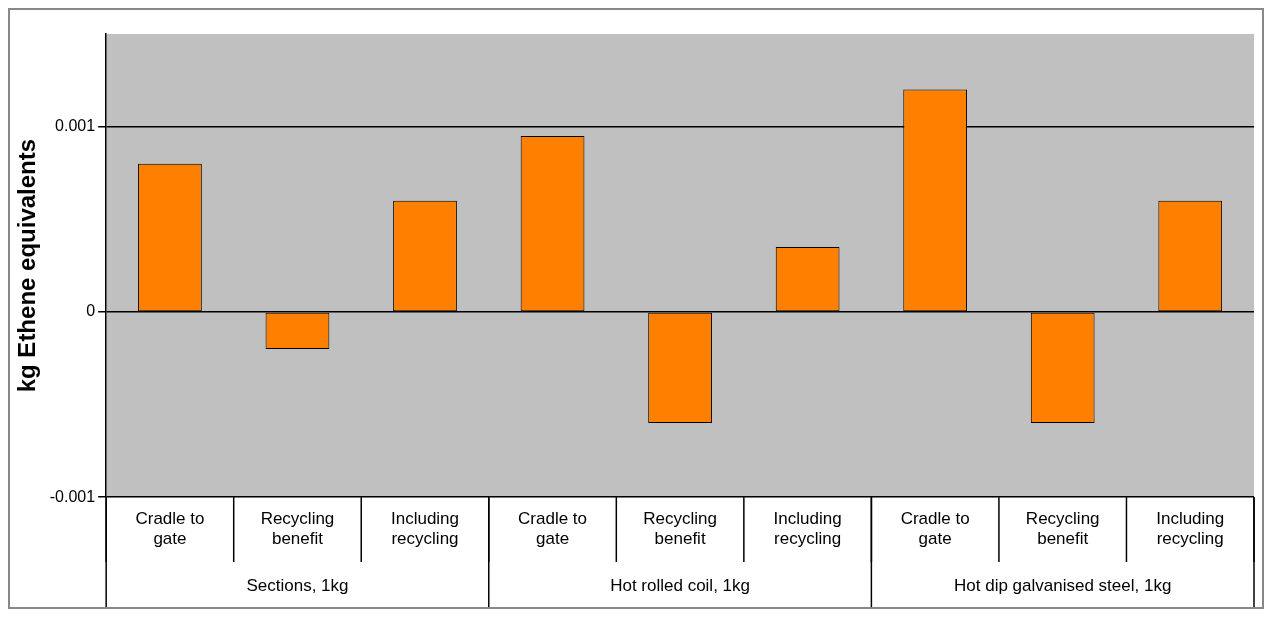 The width and height of the screenshot is (1276, 621). Describe the element at coordinates (680, 585) in the screenshot. I see `text: Hot rolled coil, 1kg` at that location.